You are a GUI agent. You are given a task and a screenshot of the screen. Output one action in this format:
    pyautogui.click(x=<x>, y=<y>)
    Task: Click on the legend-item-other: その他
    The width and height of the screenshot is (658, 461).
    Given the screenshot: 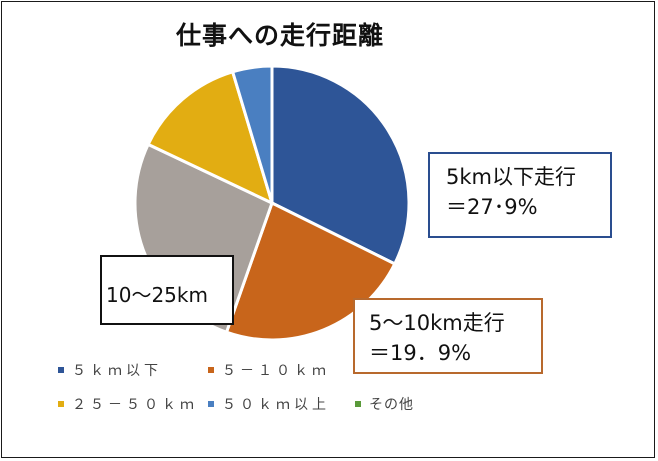 What is the action you would take?
    pyautogui.click(x=384, y=404)
    